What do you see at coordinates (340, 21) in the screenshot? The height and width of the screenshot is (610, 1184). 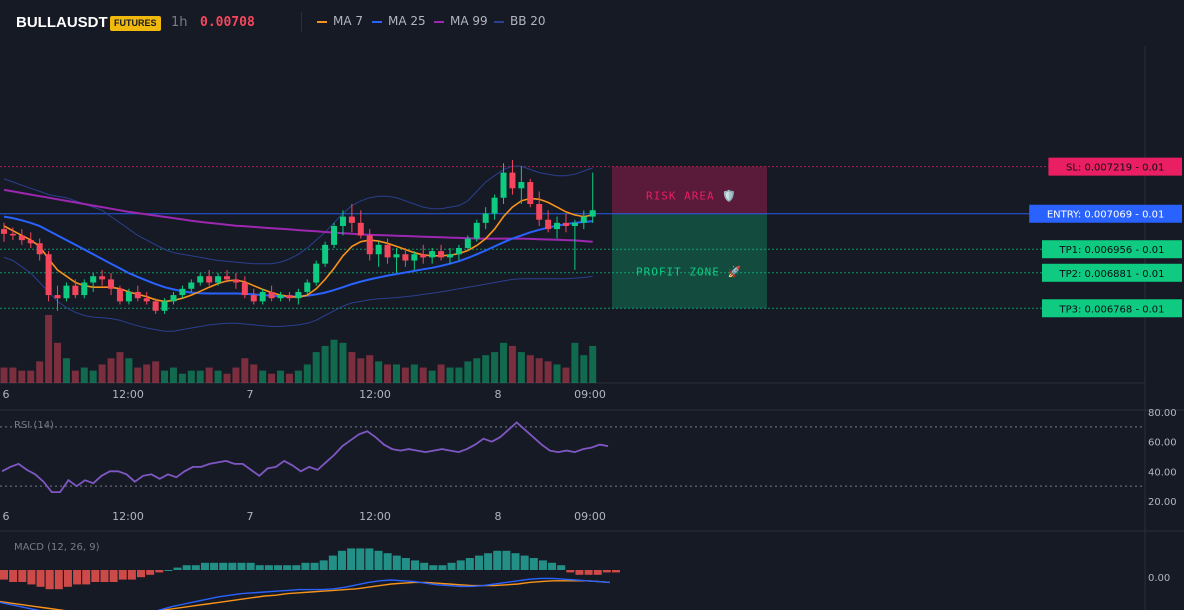 I see `legend-ma7: MA 7` at bounding box center [340, 21].